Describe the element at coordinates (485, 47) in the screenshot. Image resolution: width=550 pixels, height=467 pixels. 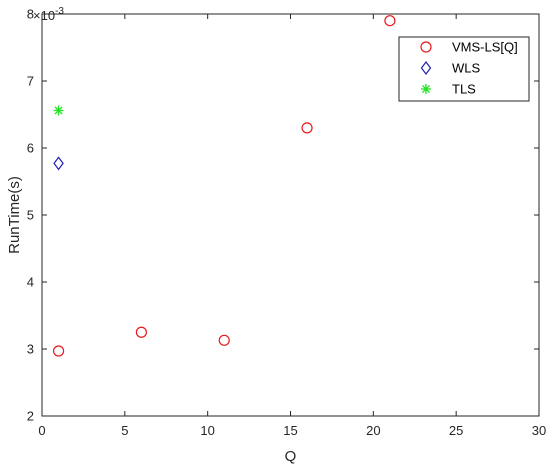
I see `legend-label-vms-ls-q: VMS-LS[Q]` at that location.